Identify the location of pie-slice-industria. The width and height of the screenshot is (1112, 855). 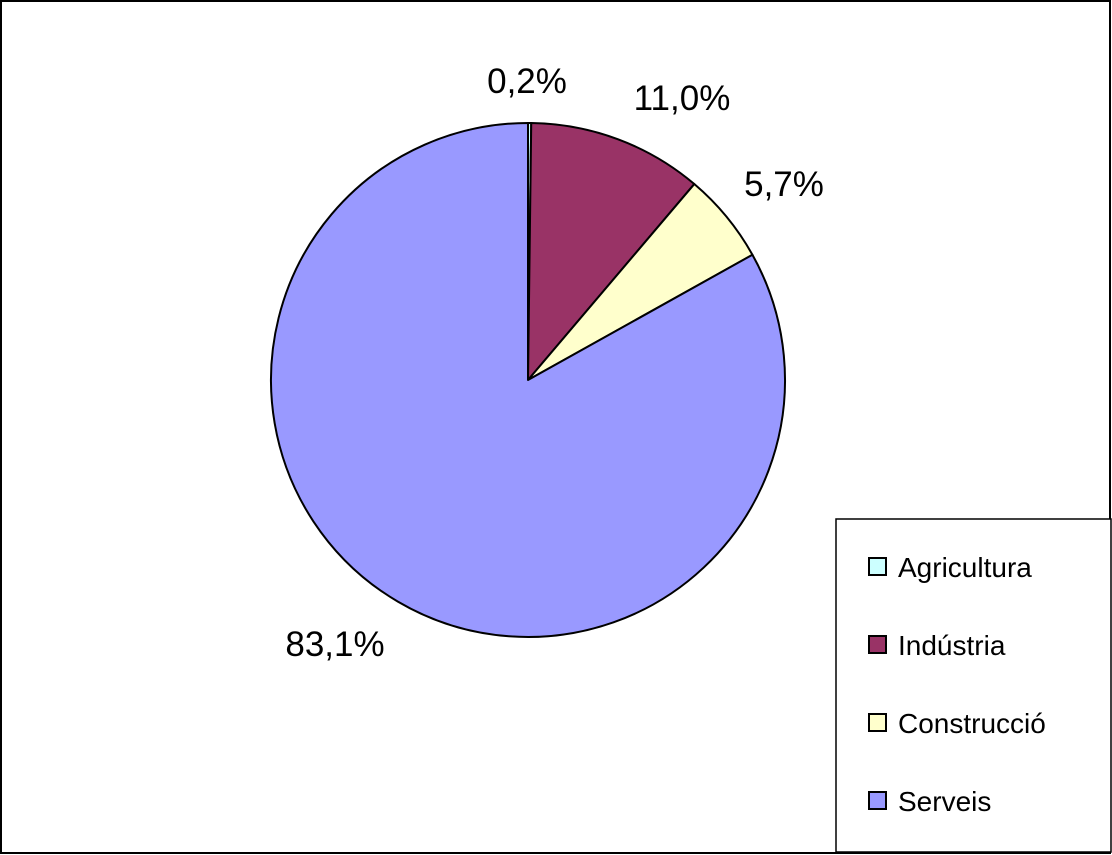
(611, 251).